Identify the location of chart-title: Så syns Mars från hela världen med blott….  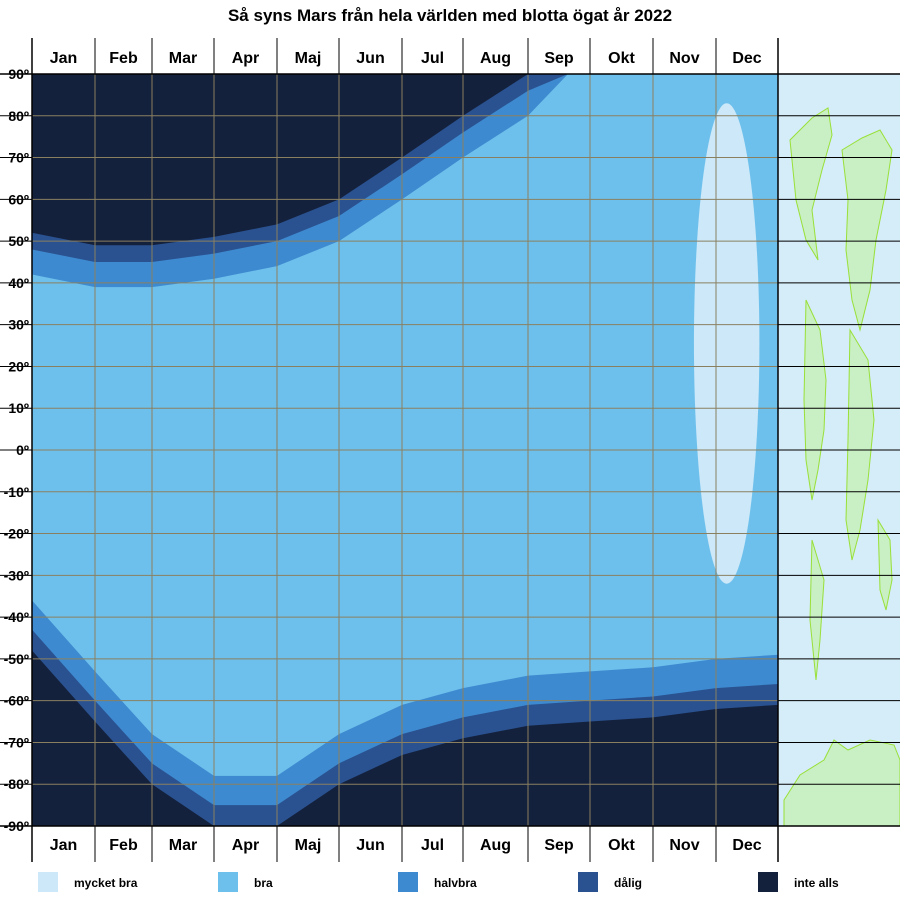
(450, 15).